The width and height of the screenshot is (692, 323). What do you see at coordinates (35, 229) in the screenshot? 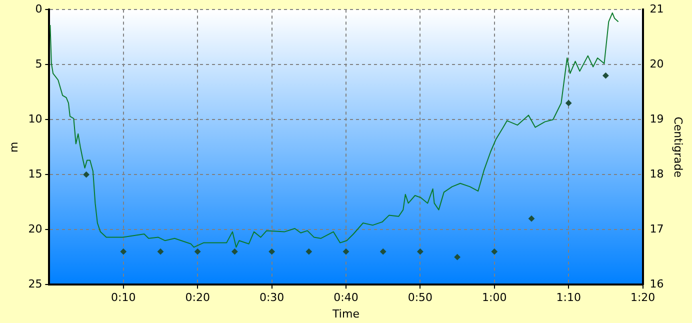
I see `y-tick-label: 20` at bounding box center [35, 229].